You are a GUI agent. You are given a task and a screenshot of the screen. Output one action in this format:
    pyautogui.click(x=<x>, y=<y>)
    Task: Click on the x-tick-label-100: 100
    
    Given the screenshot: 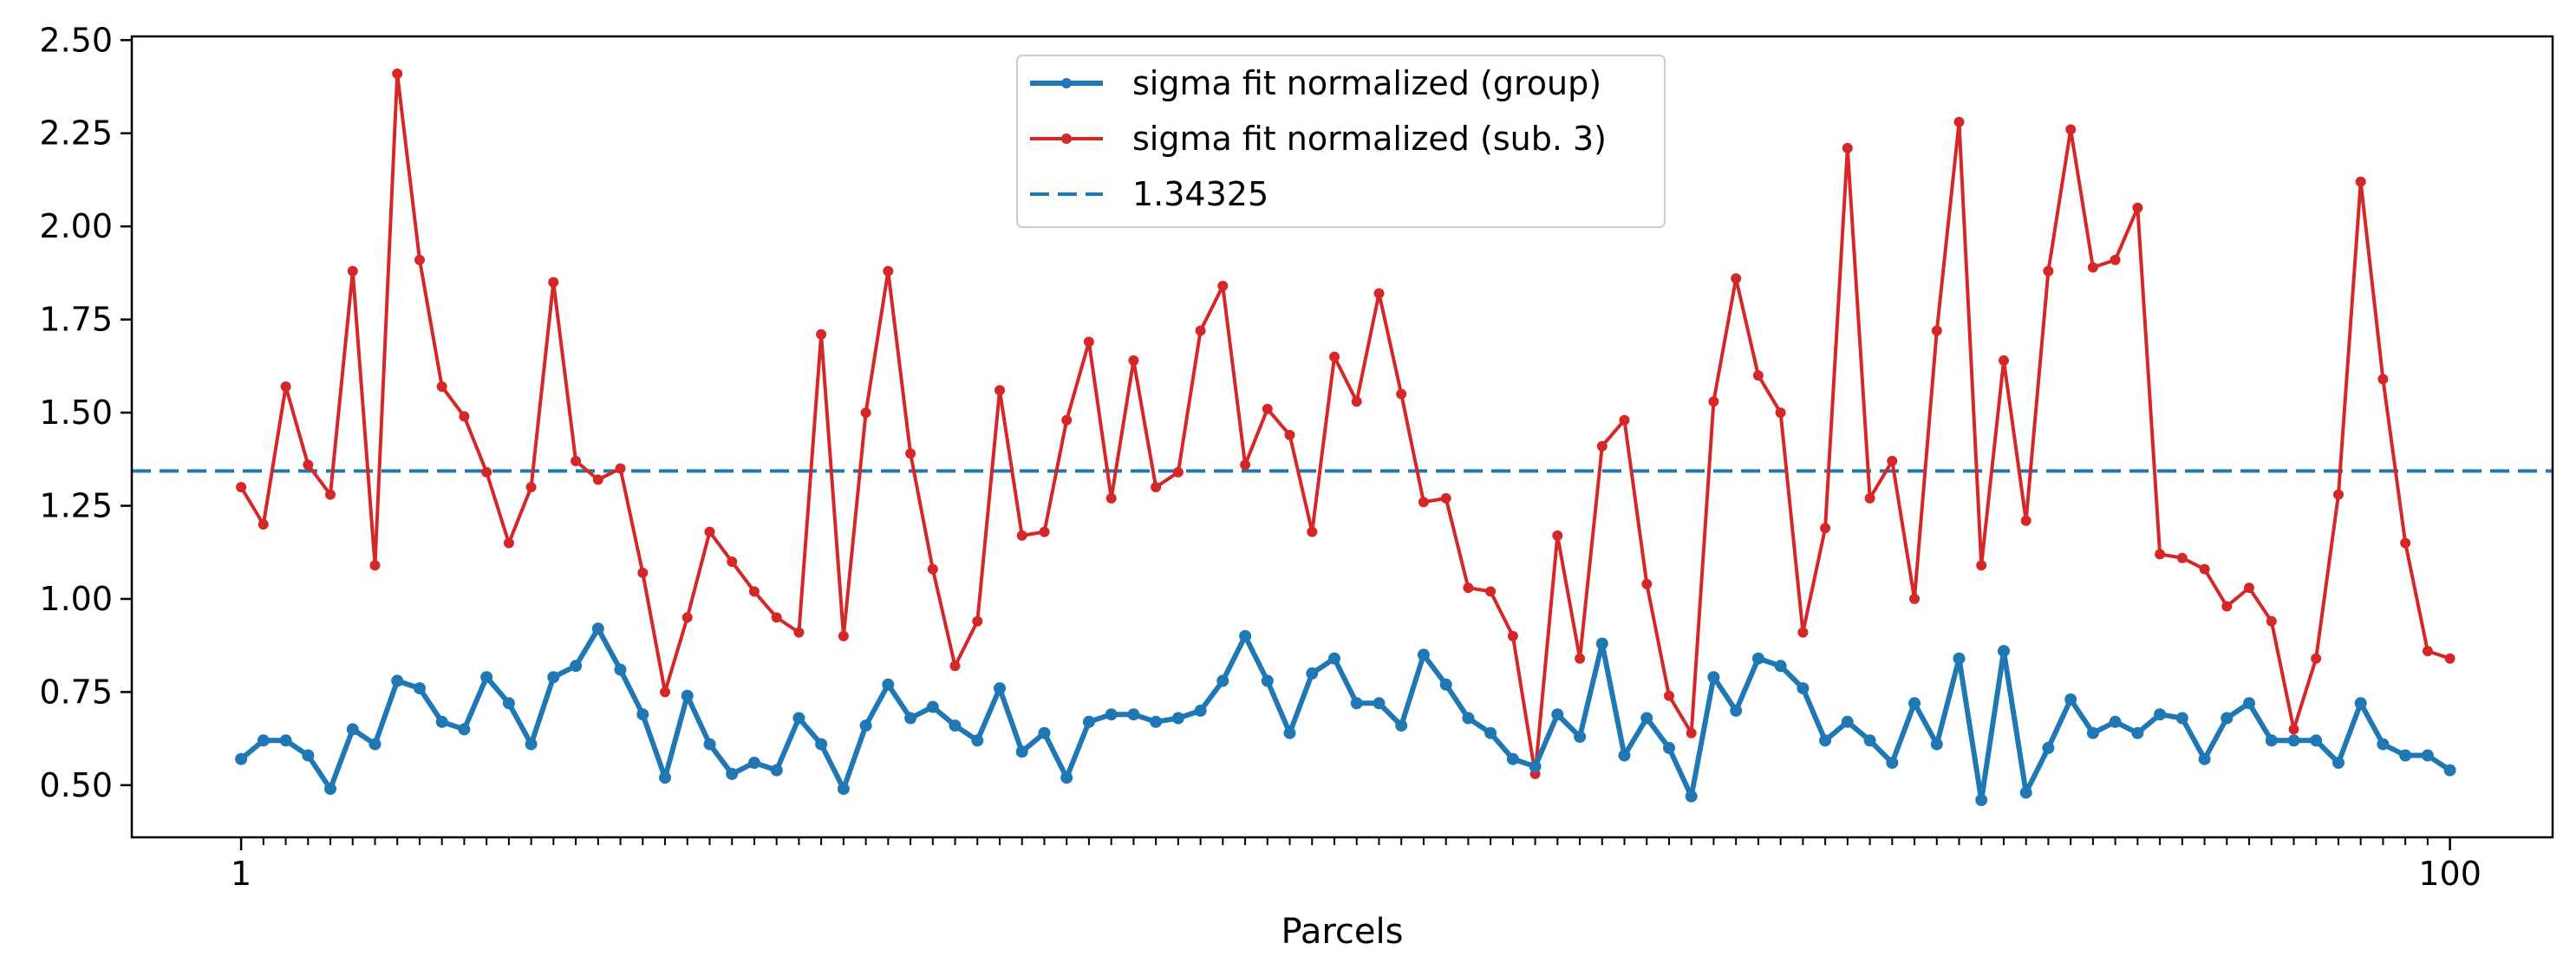 What is the action you would take?
    pyautogui.click(x=2450, y=874)
    